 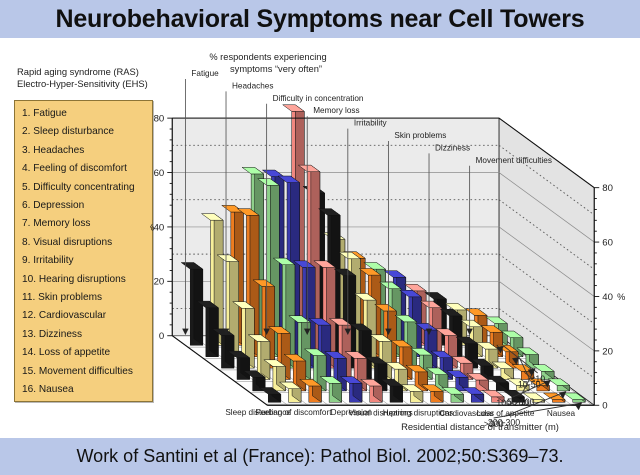 What do you see at coordinates (82, 84) in the screenshot?
I see `legend-heading-line-2: Electro-Hyper-Sensitivity (EHS)` at bounding box center [82, 84].